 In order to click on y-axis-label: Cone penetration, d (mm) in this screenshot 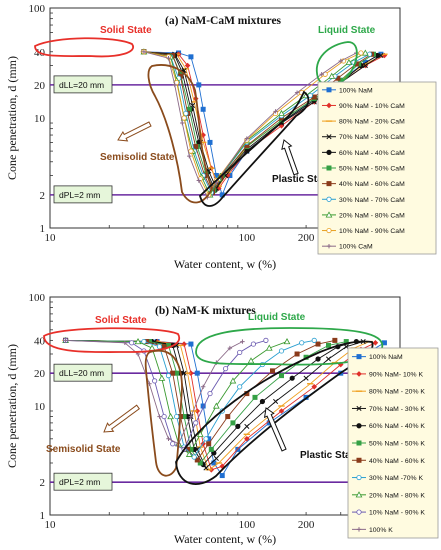, I will do `click(12, 118)`.